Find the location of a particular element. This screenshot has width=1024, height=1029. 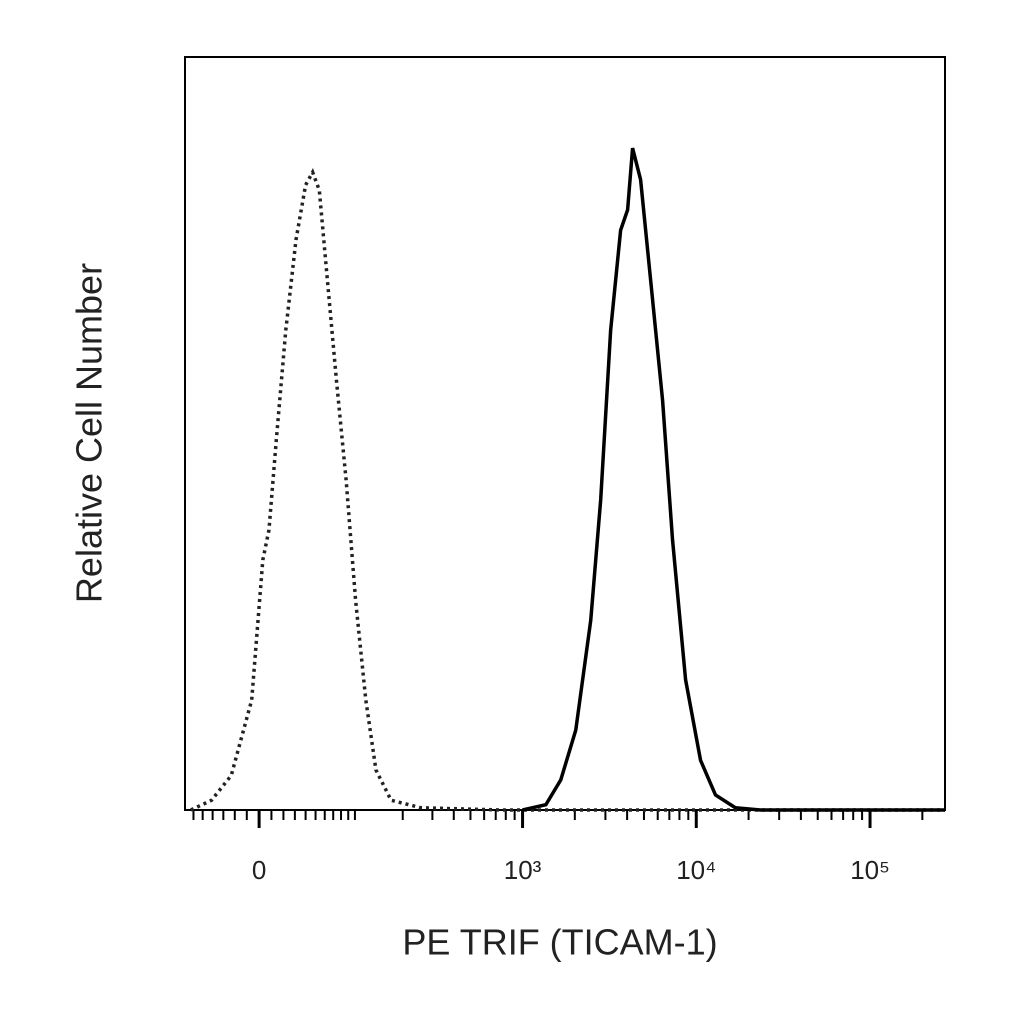

x-tick-label: 10⁴ is located at coordinates (696, 870).